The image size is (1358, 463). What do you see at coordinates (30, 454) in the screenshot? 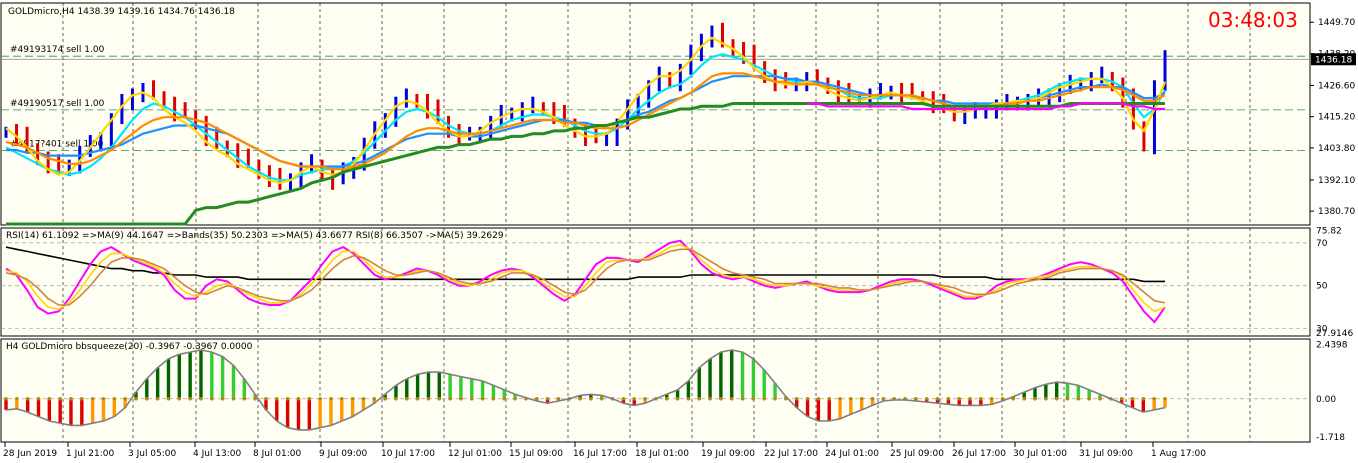
I see `x-tick-label: 28 Jun 2019` at bounding box center [30, 454].